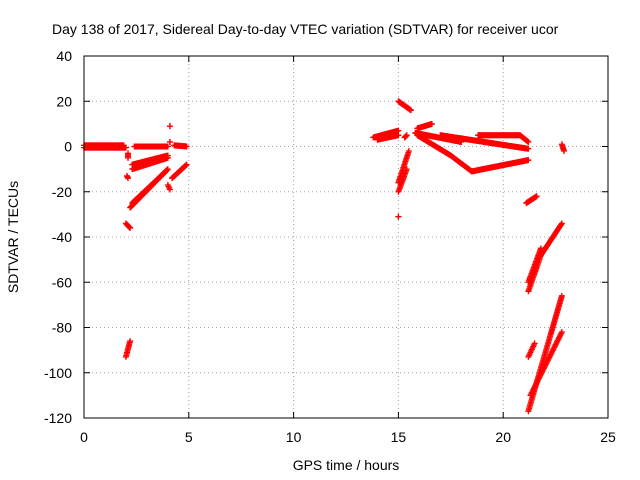  What do you see at coordinates (399, 437) in the screenshot?
I see `x-tick-label: 15` at bounding box center [399, 437].